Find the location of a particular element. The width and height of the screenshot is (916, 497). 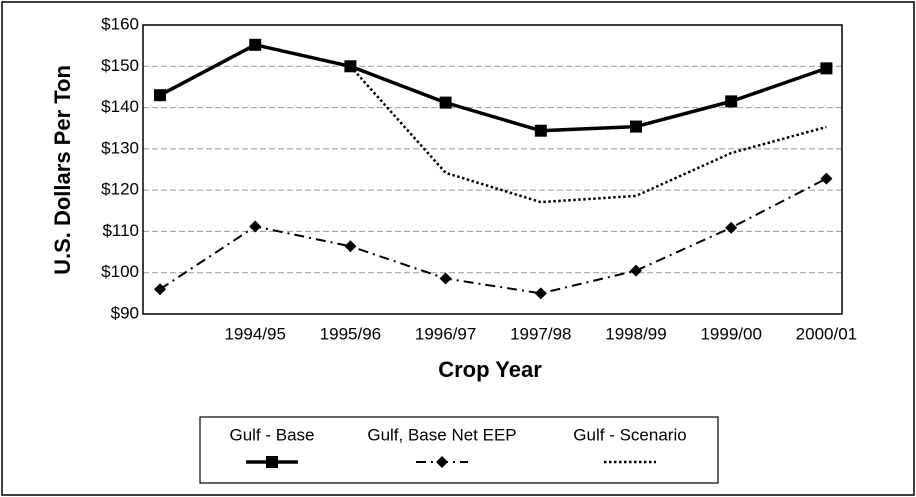

x-tick-label: 1995/96 is located at coordinates (350, 333).